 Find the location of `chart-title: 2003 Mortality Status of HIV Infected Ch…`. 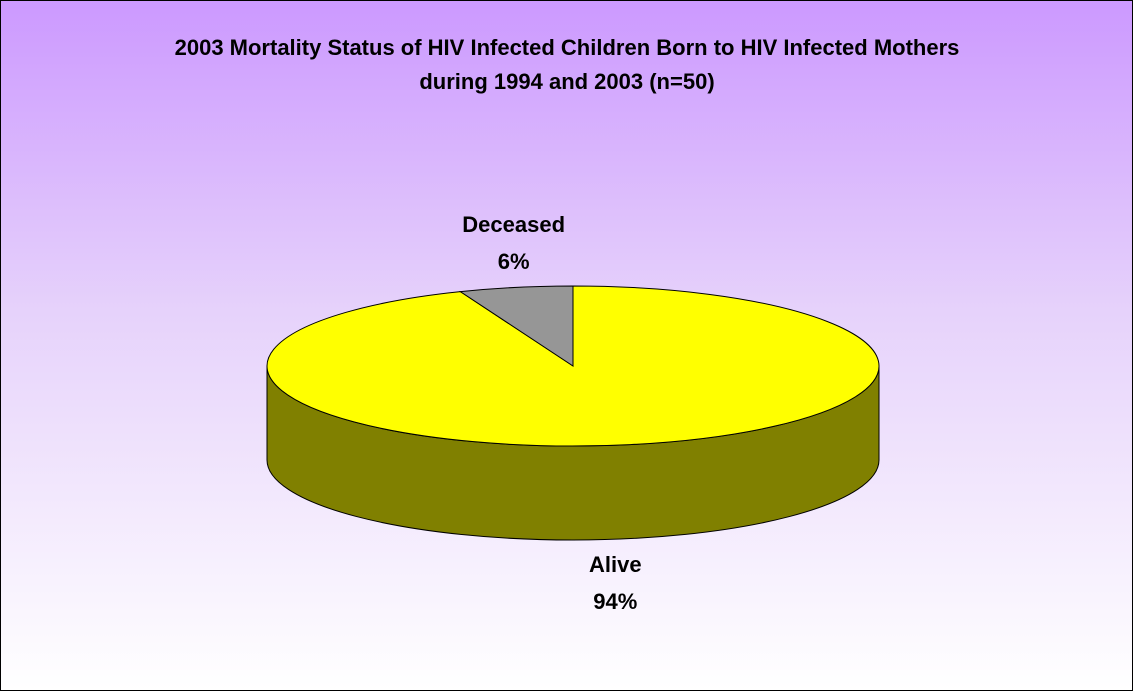

chart-title: 2003 Mortality Status of HIV Infected Ch… is located at coordinates (567, 64).